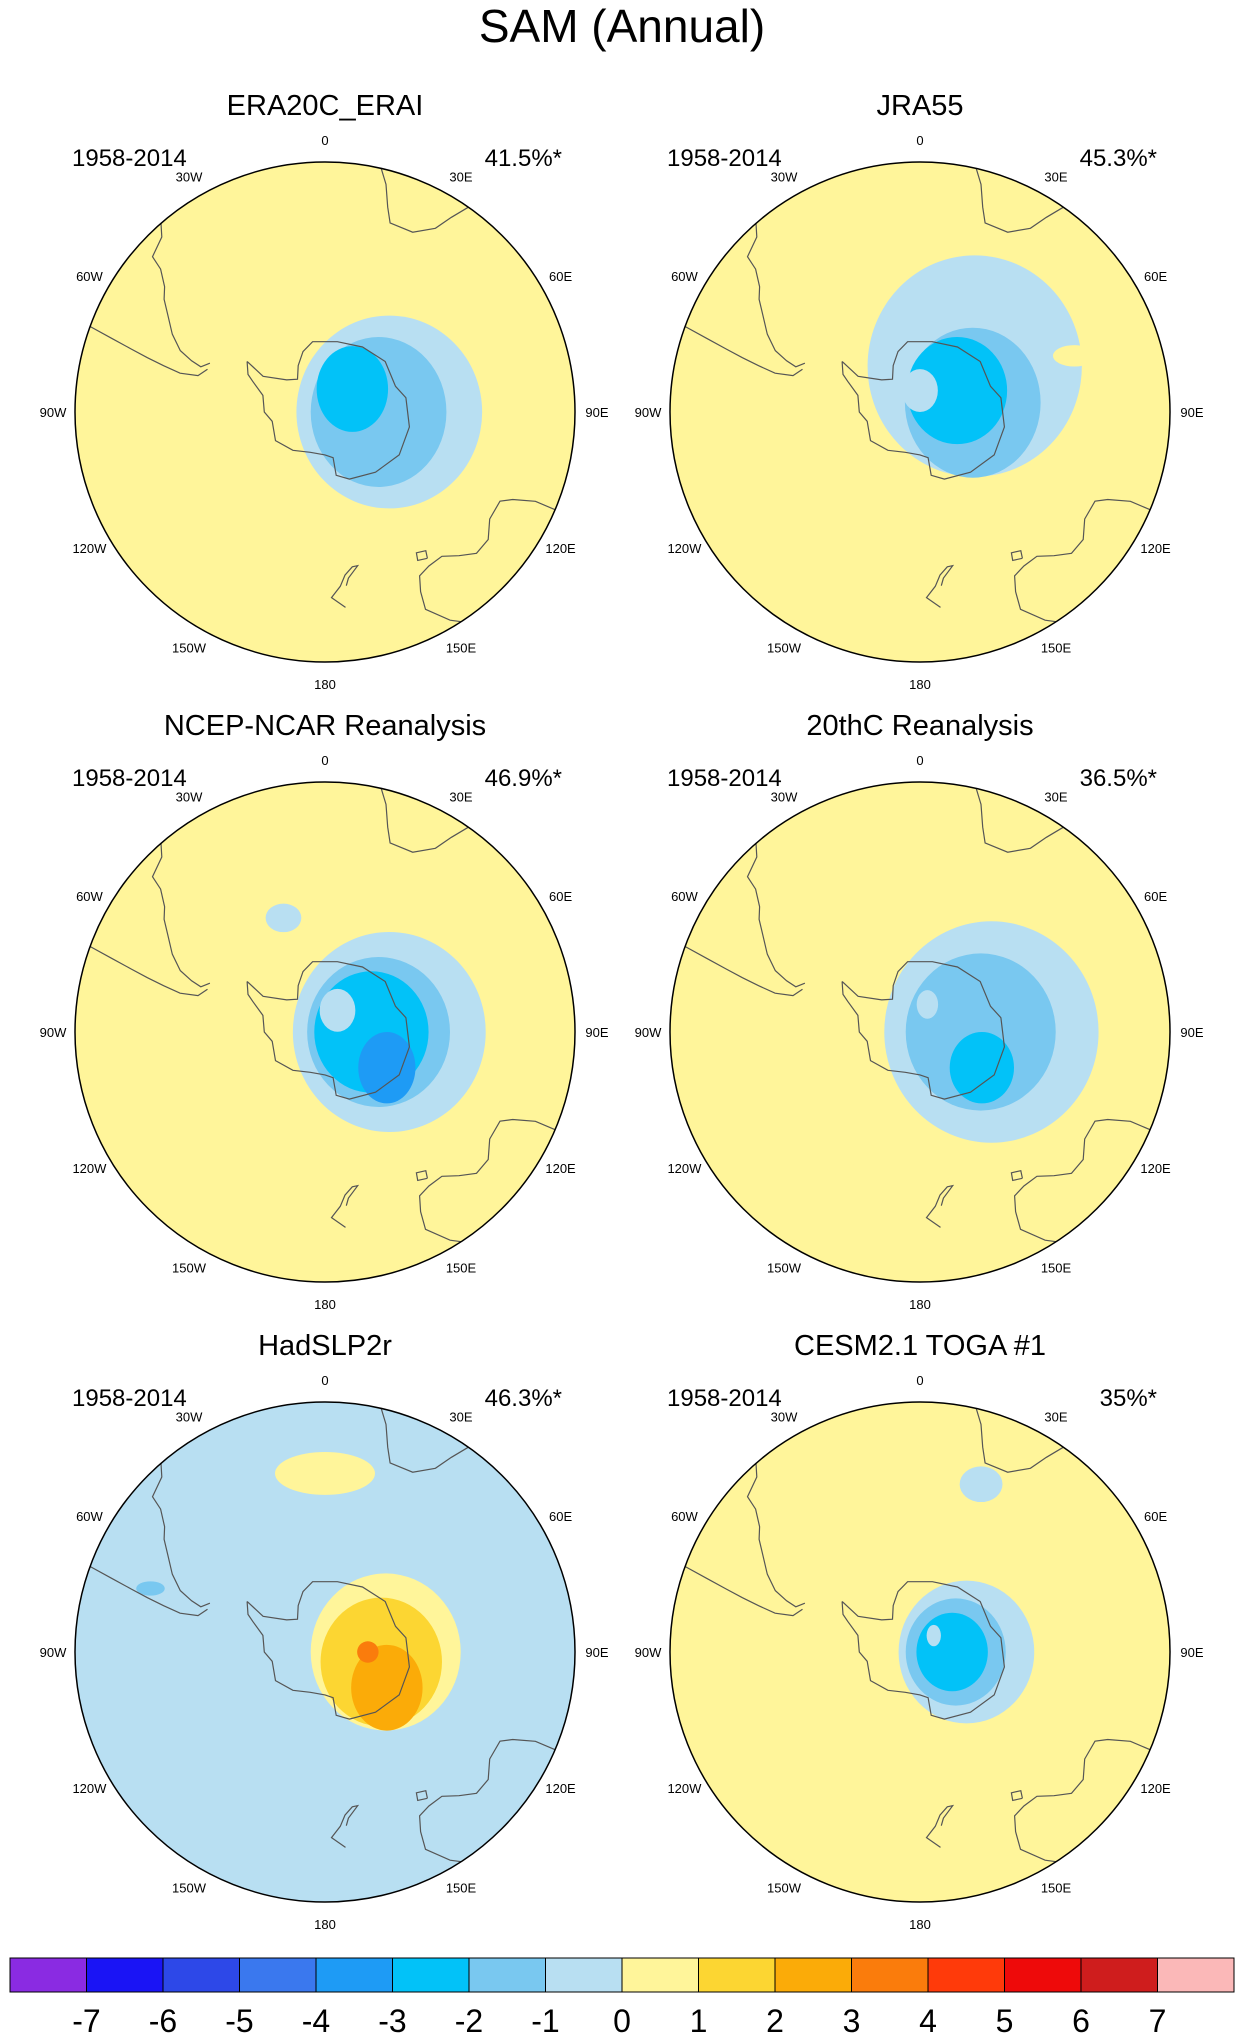 This screenshot has height=2042, width=1244. Describe the element at coordinates (920, 1346) in the screenshot. I see `panel-title: CESM2.1 TOGA #1` at that location.